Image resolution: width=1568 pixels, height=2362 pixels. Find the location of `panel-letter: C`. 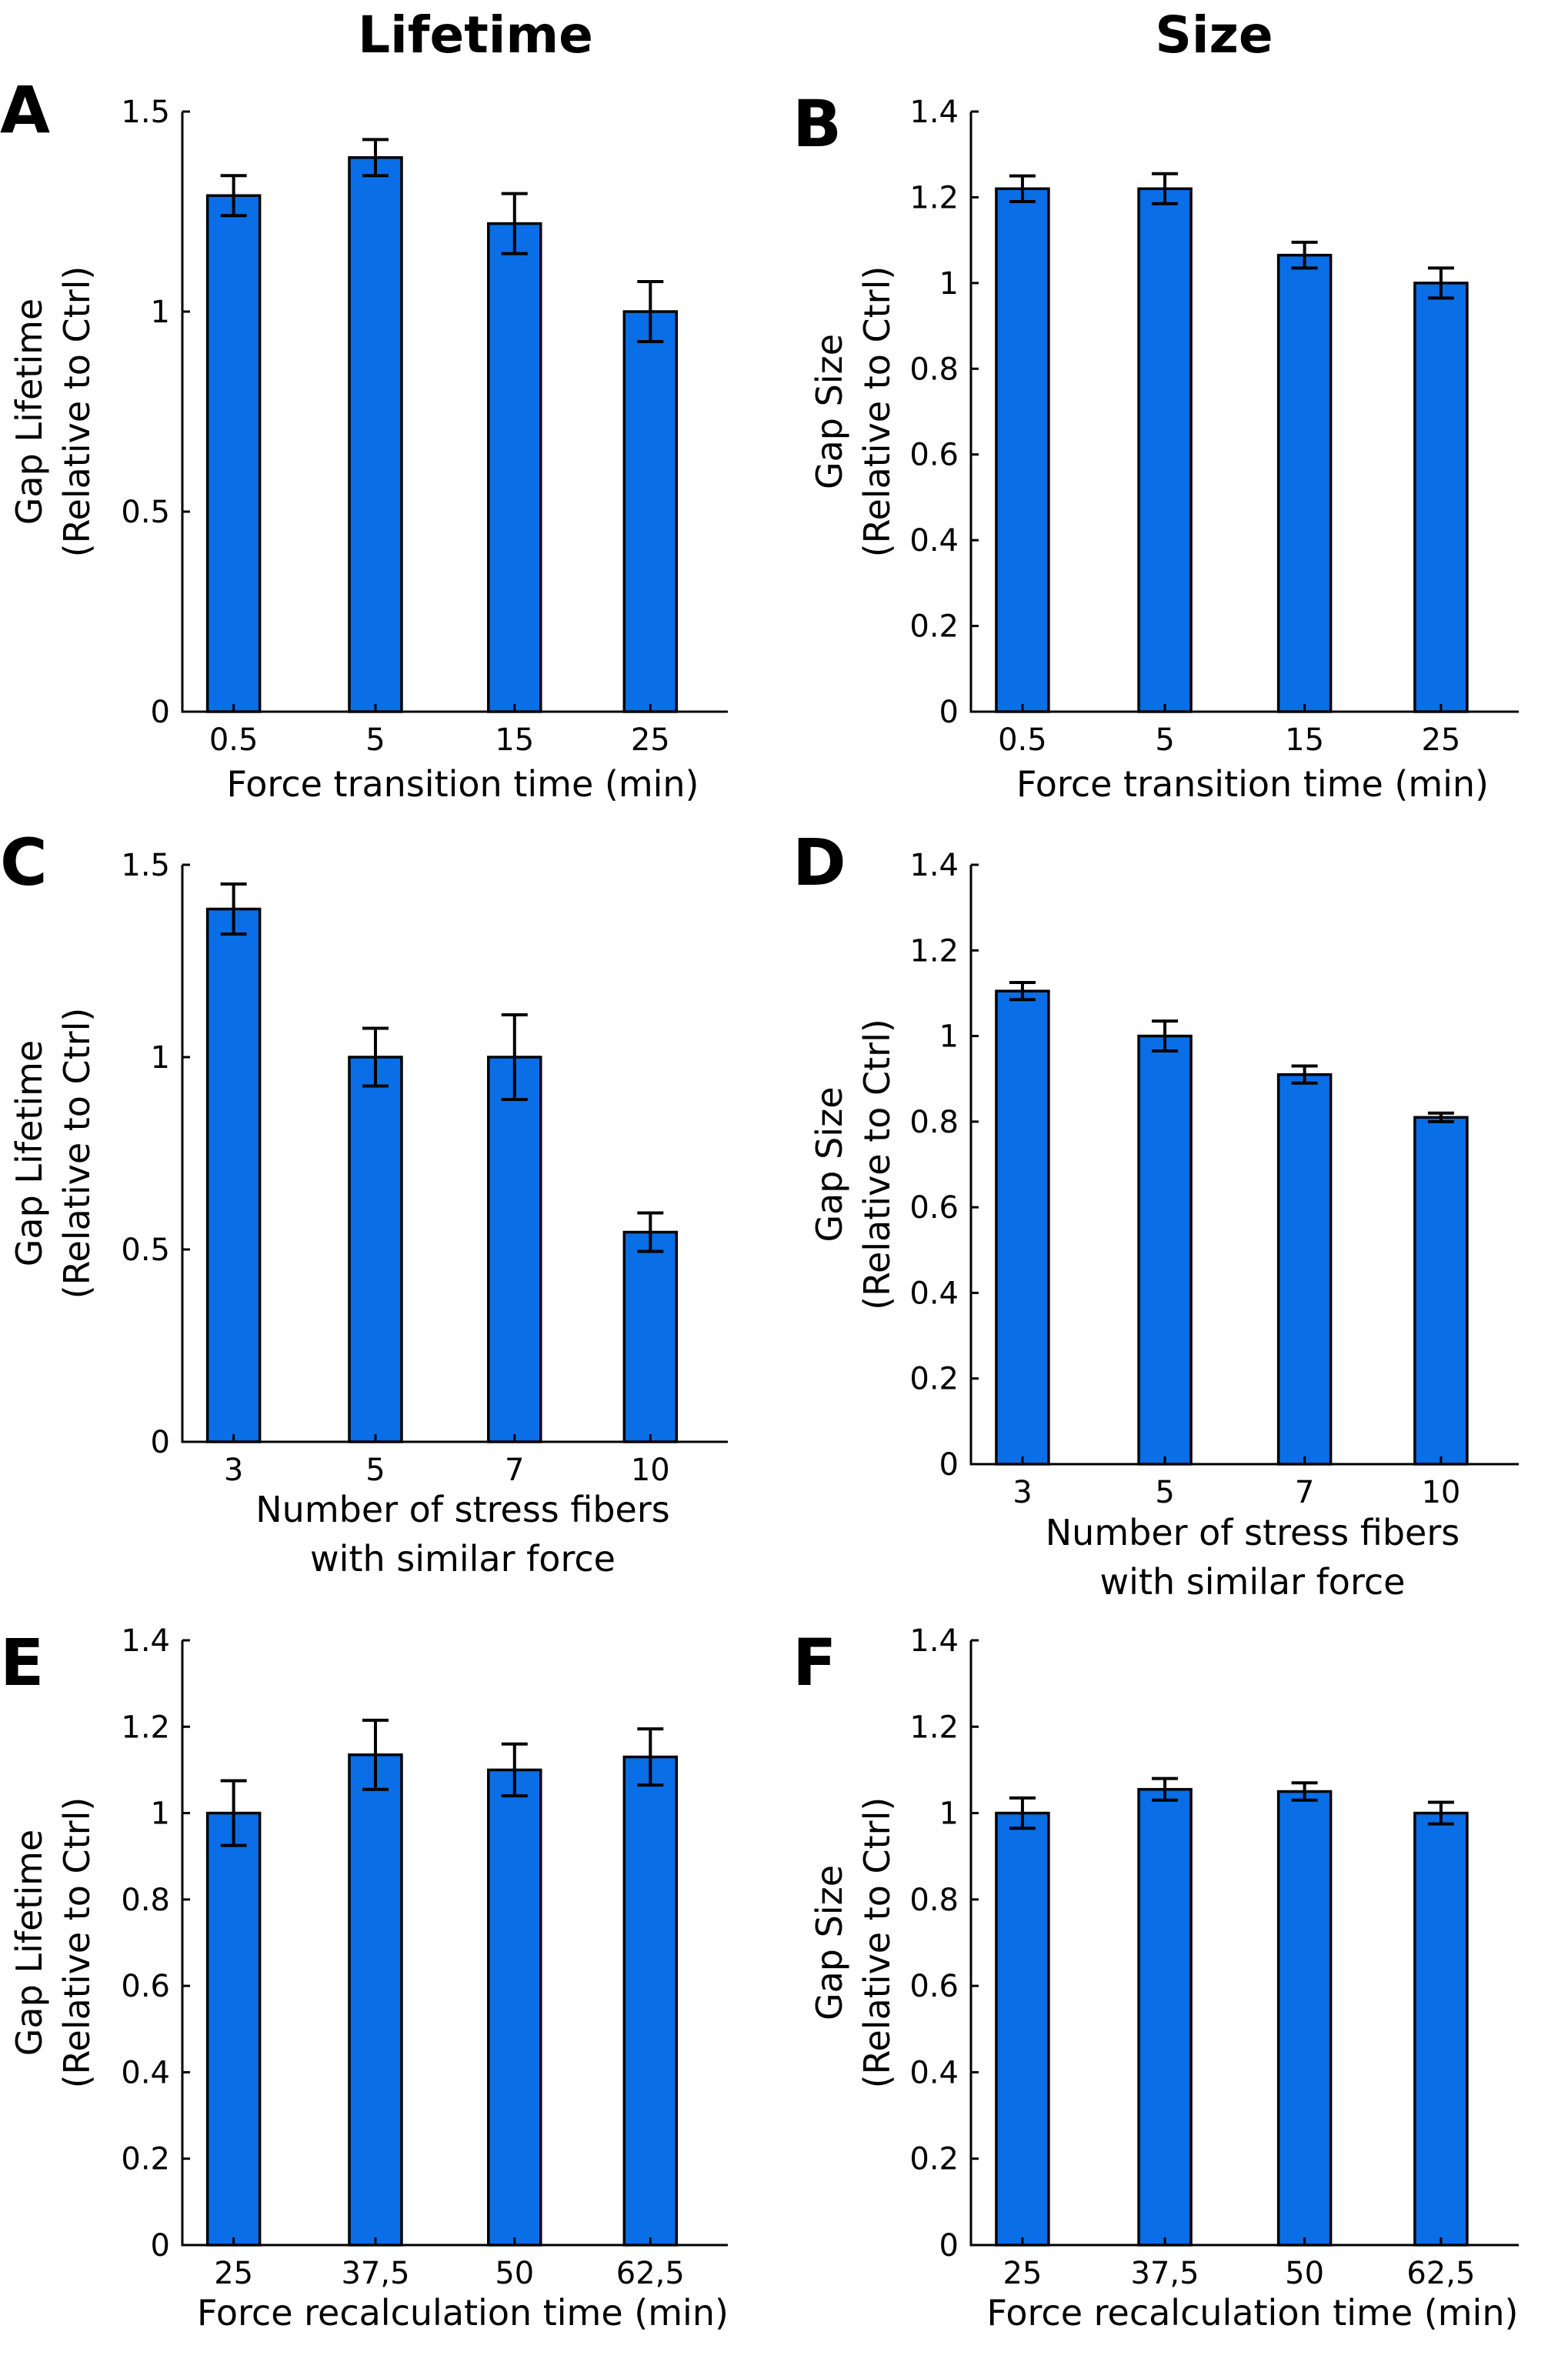

panel-letter: C is located at coordinates (24, 862).